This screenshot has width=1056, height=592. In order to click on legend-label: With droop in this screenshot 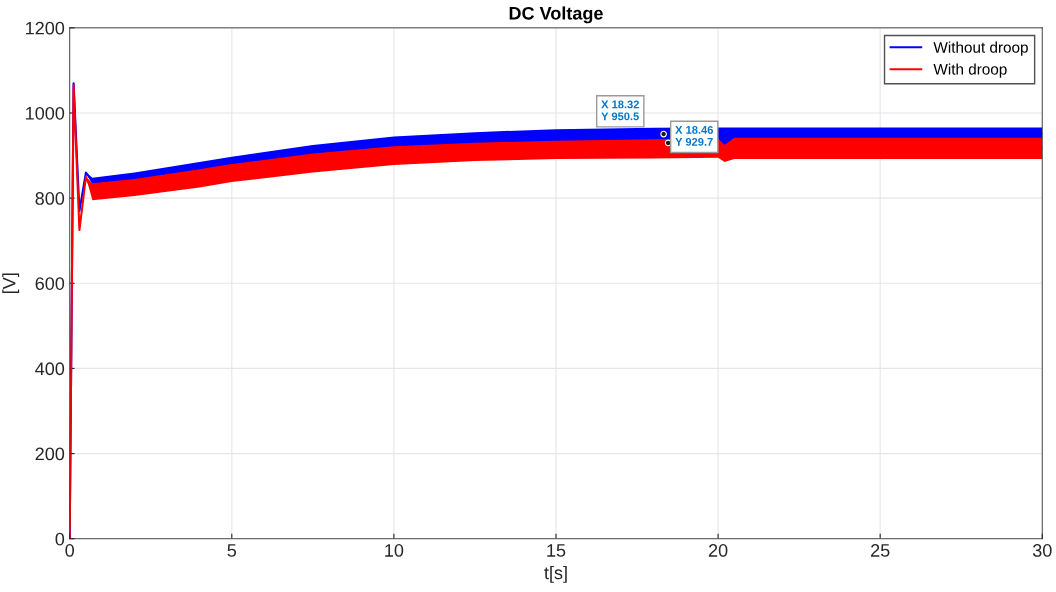, I will do `click(970, 70)`.